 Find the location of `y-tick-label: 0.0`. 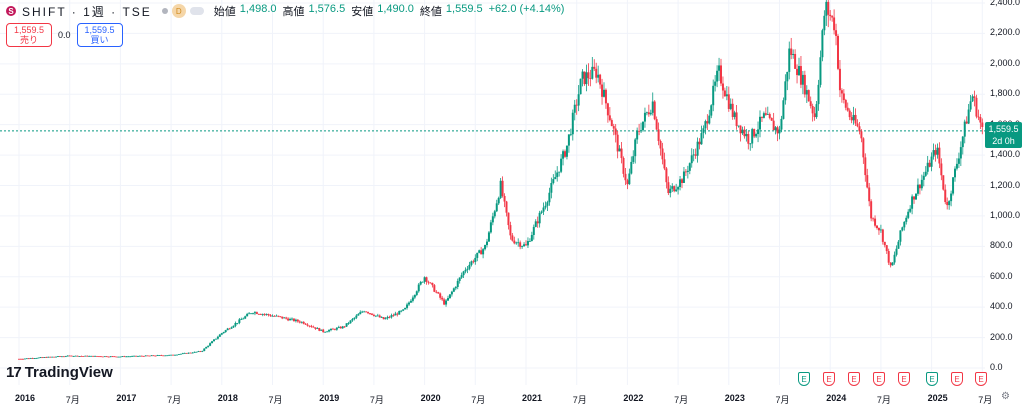

y-tick-label: 0.0 is located at coordinates (996, 367).